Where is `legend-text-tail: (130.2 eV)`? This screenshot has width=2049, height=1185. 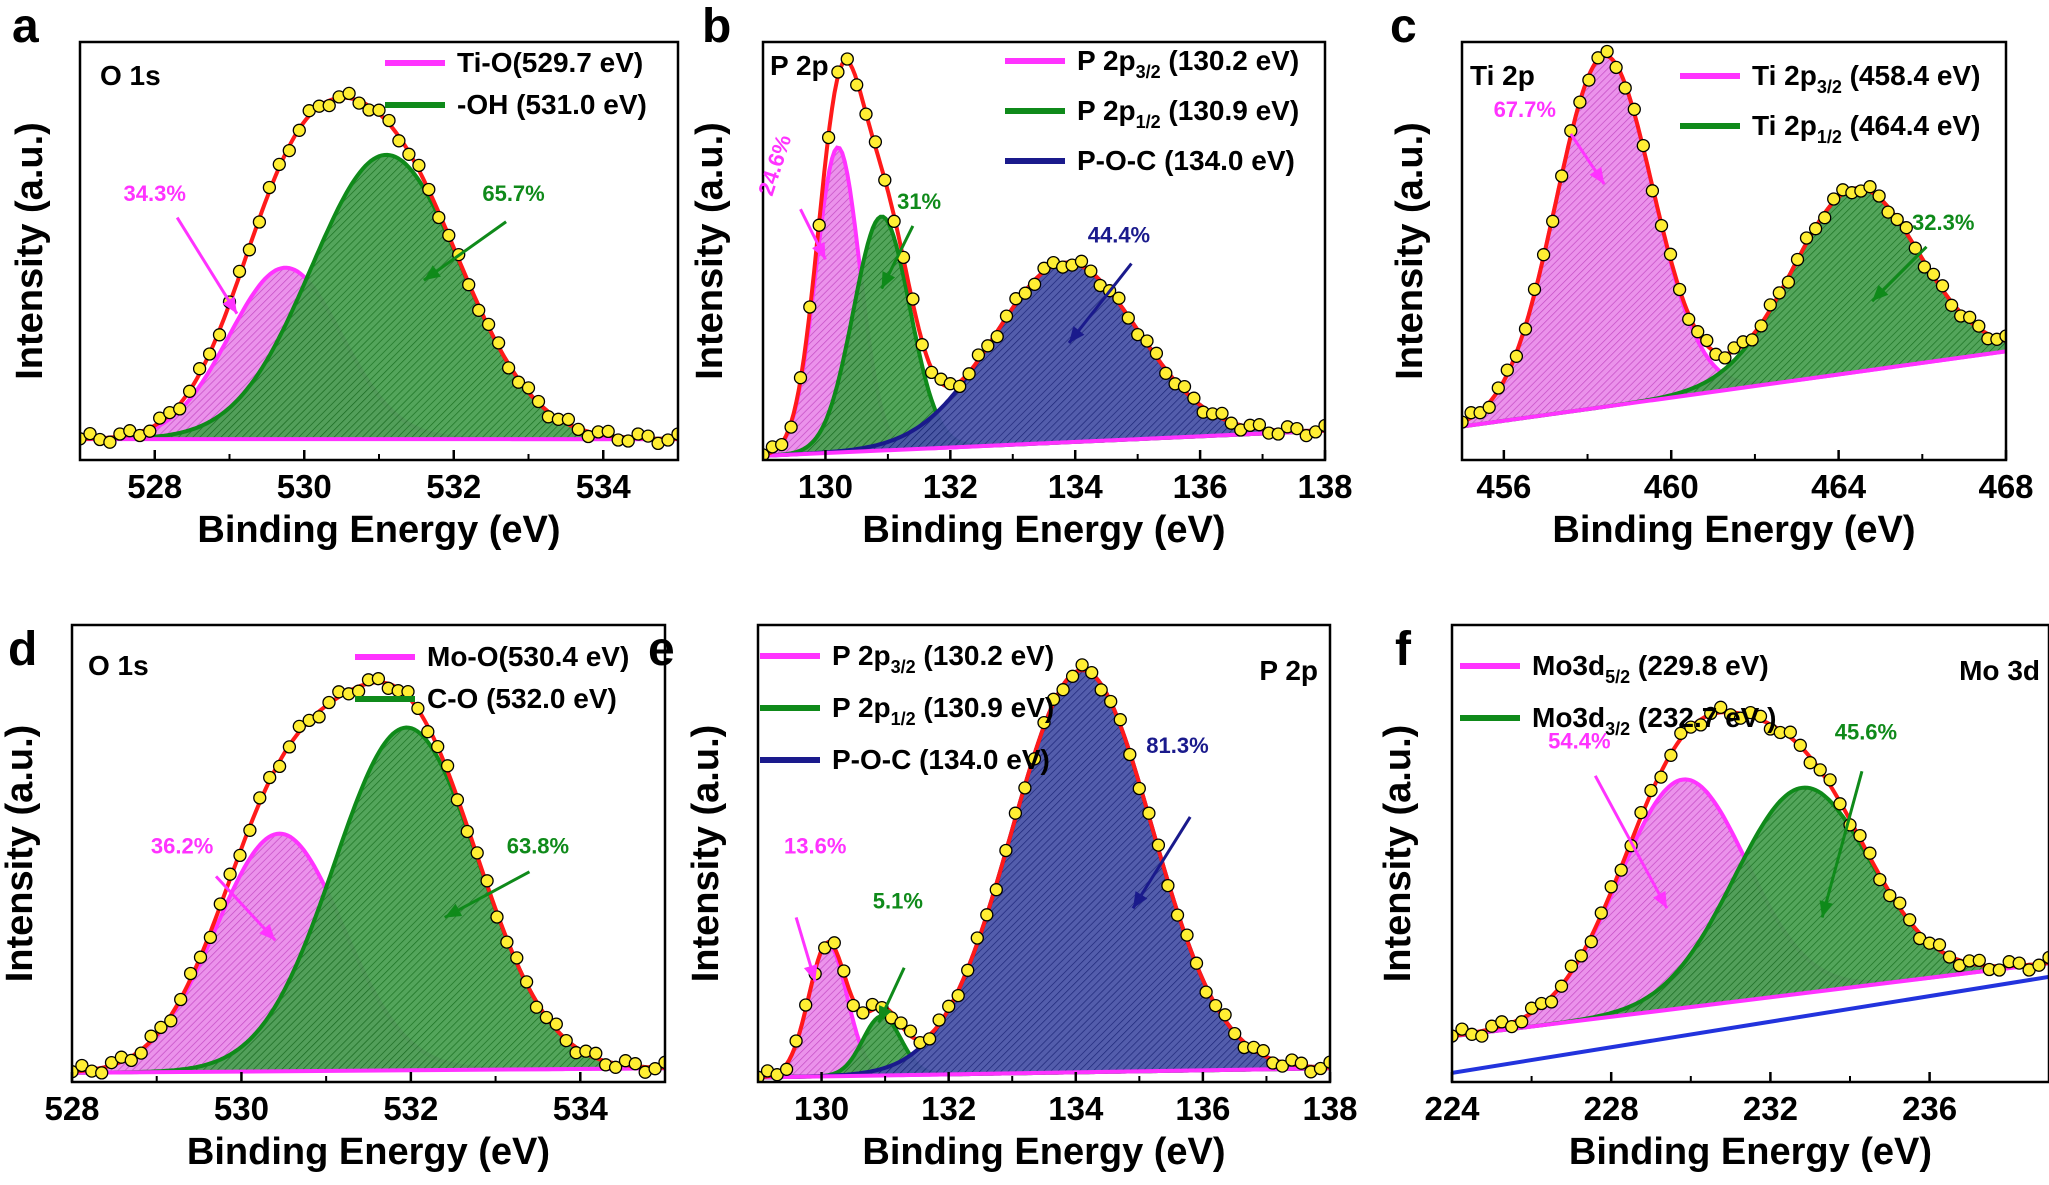 legend-text-tail: (130.2 eV) is located at coordinates (985, 655).